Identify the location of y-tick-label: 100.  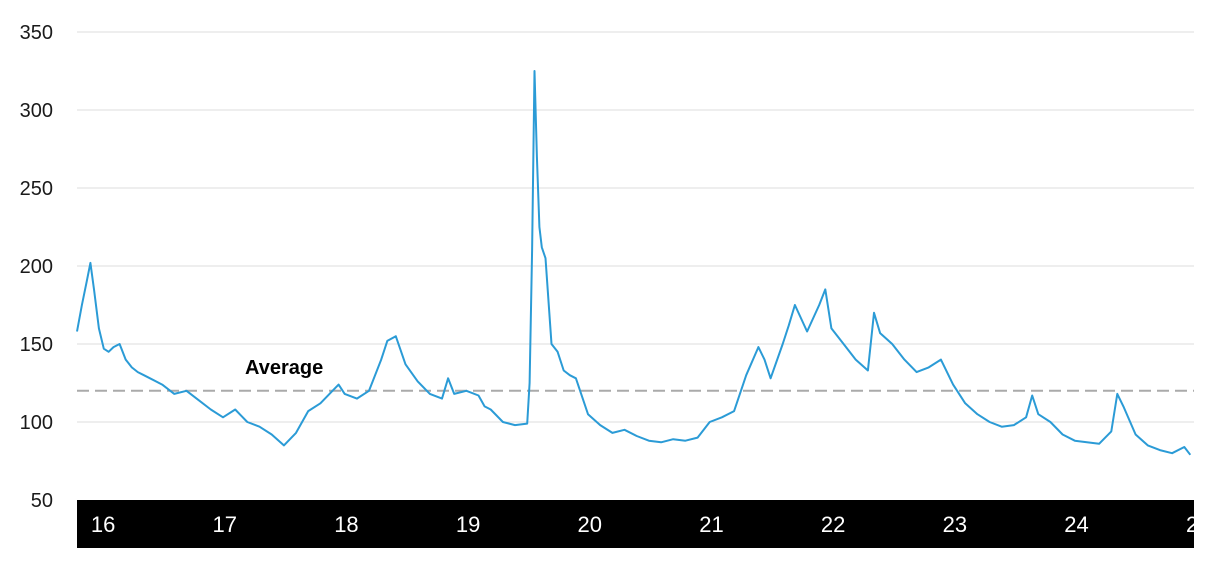
(36, 423).